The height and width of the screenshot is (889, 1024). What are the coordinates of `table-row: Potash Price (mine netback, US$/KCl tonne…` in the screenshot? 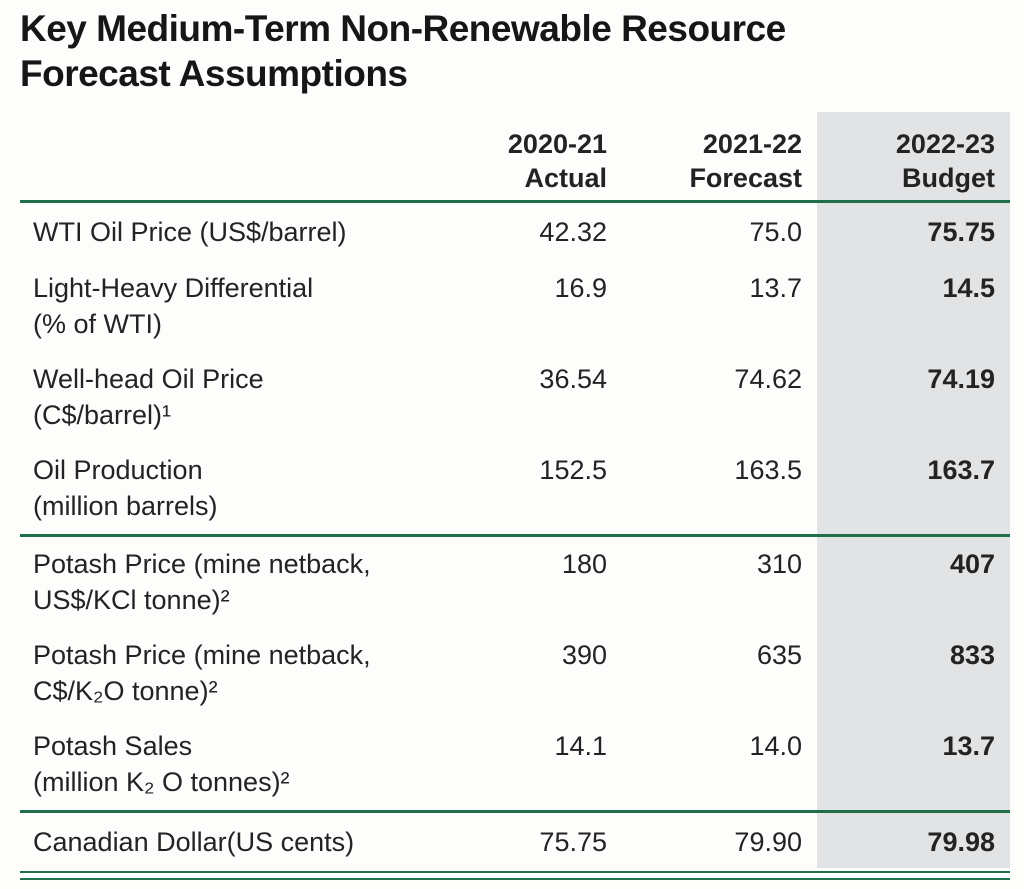 It's located at (515, 582).